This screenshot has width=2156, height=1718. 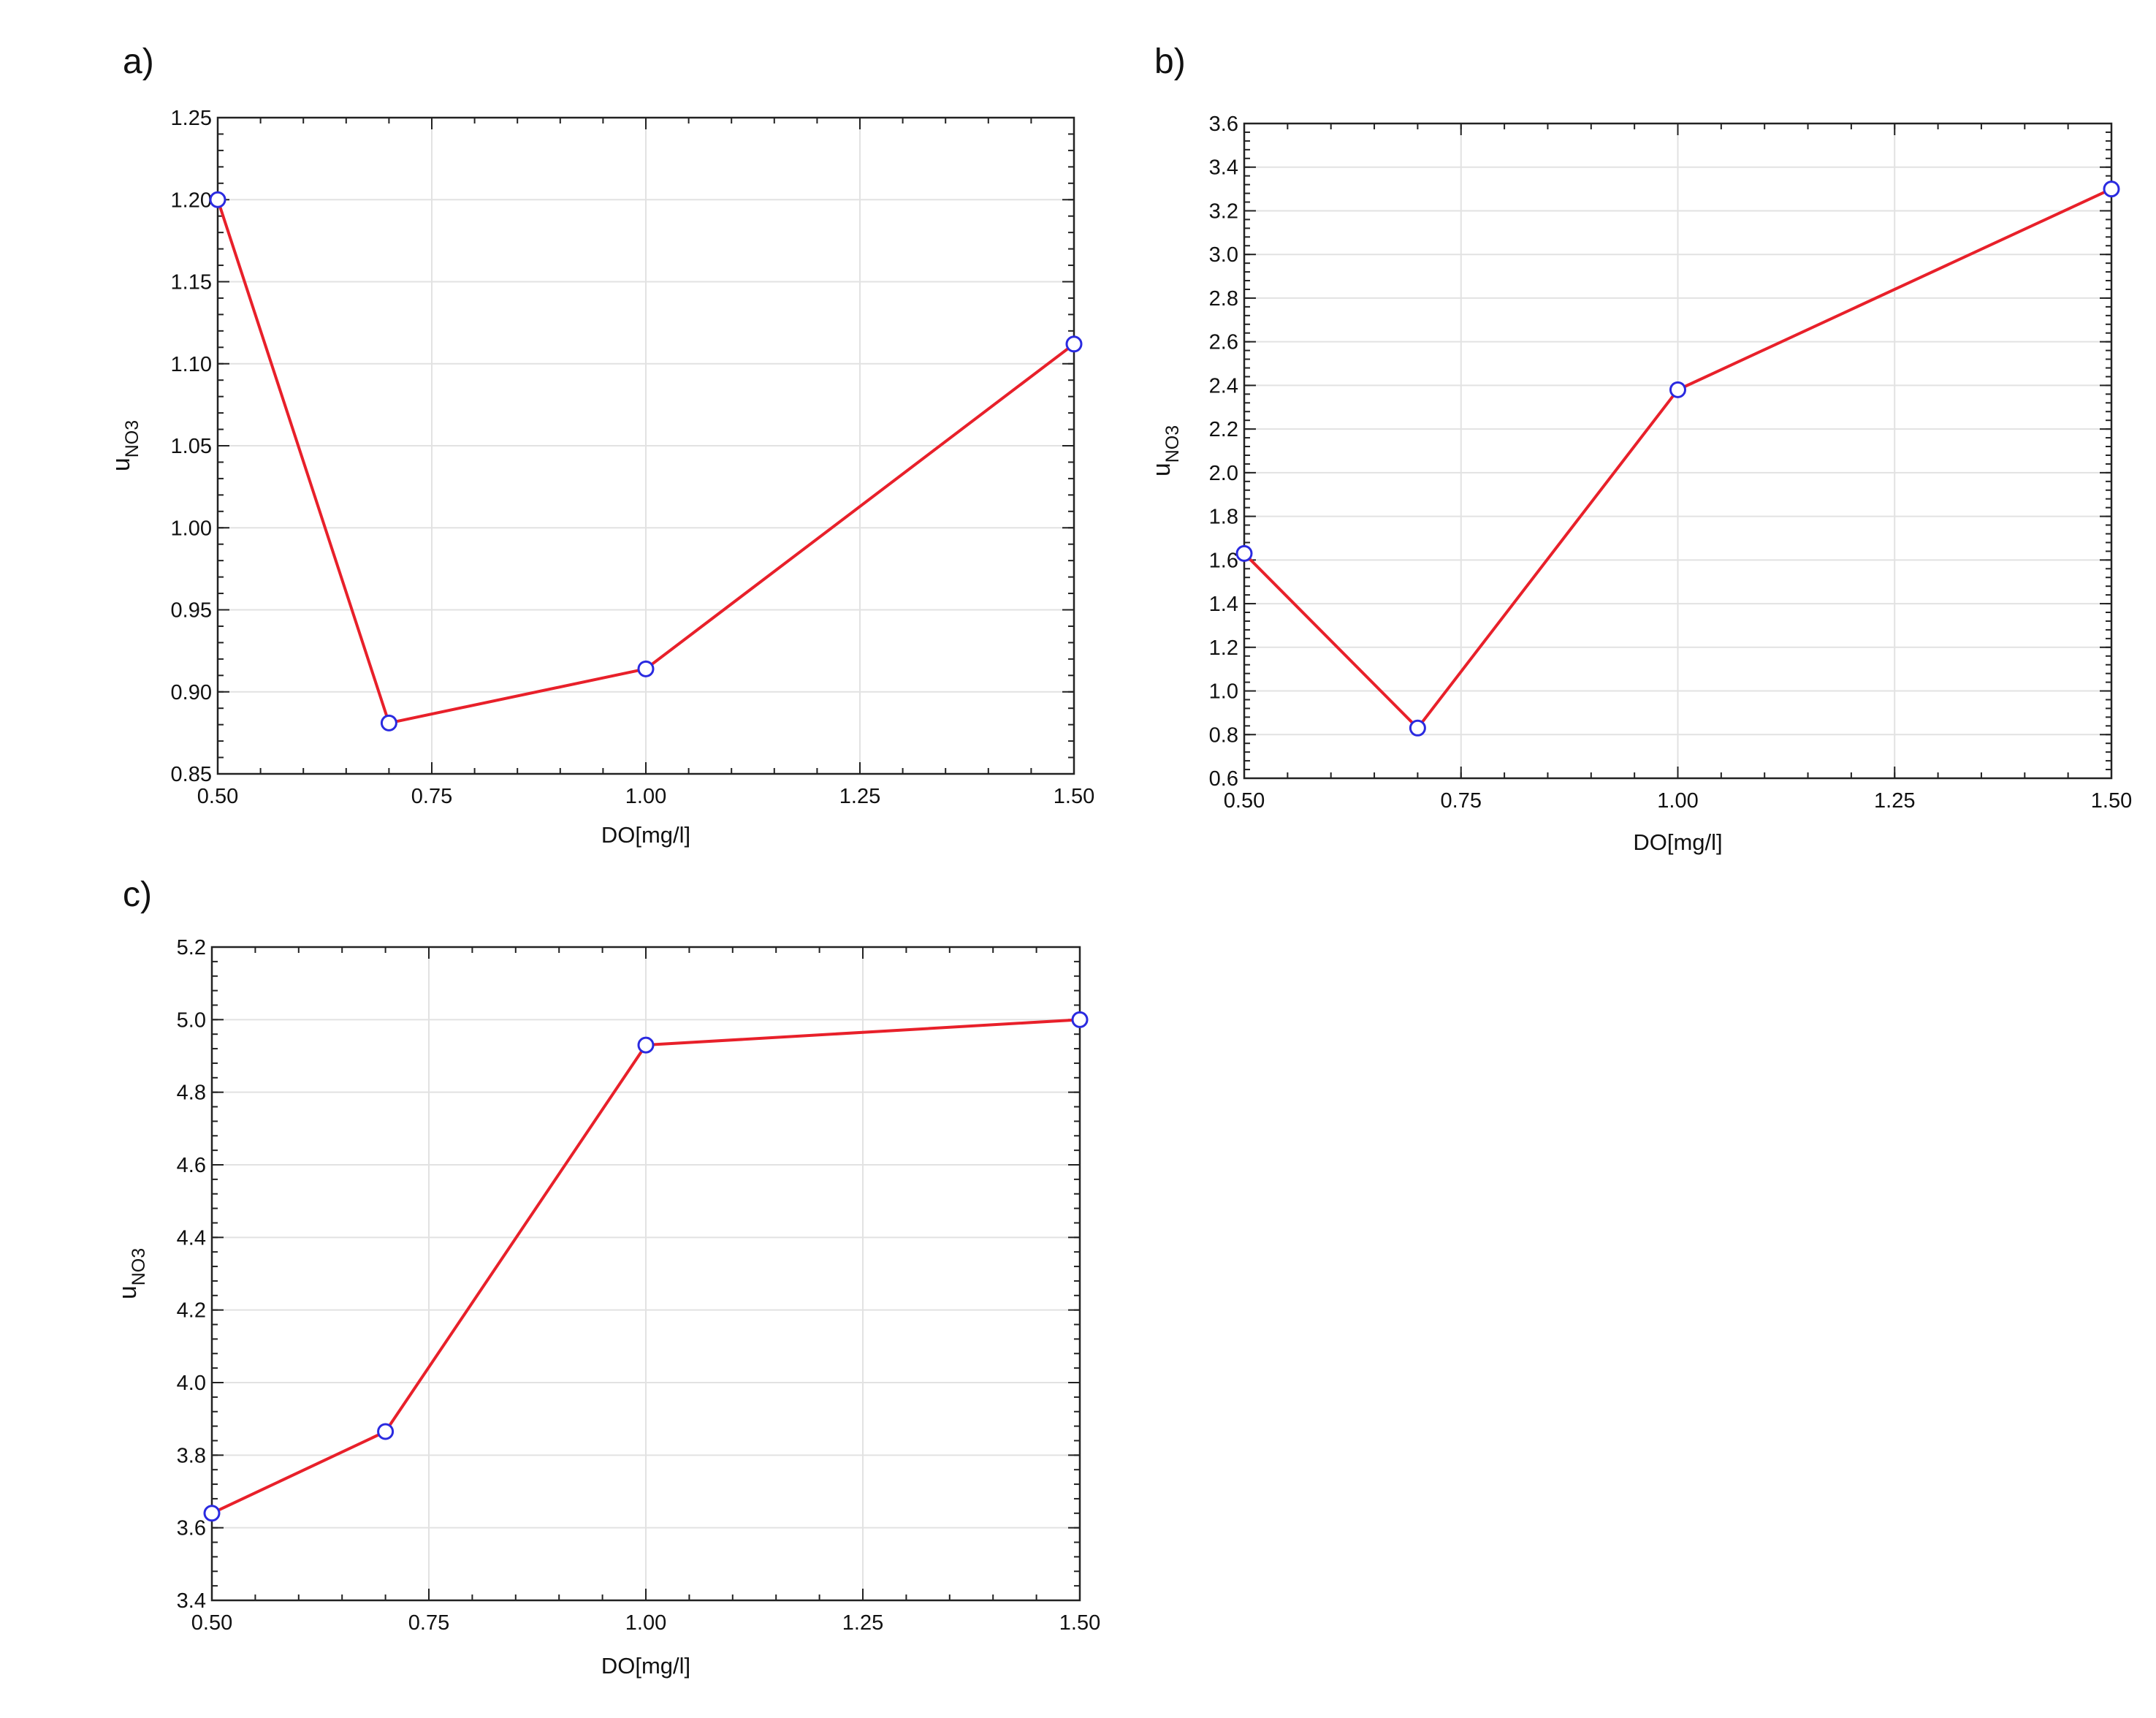 I want to click on chart-1-y-tick-label: 1.4, so click(x=1223, y=604).